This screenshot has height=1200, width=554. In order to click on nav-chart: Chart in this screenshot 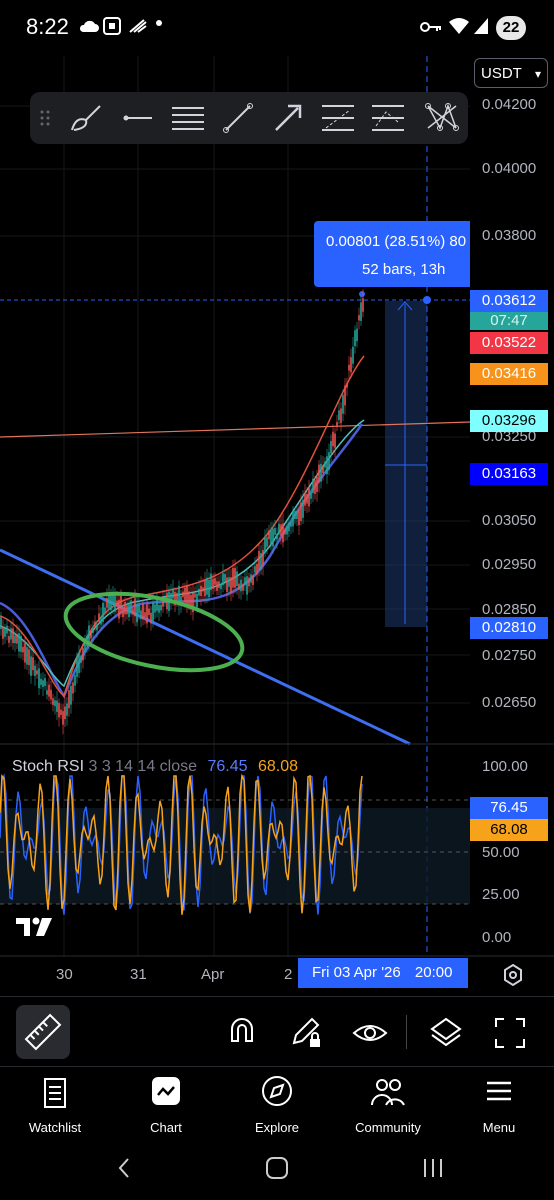, I will do `click(166, 1105)`.